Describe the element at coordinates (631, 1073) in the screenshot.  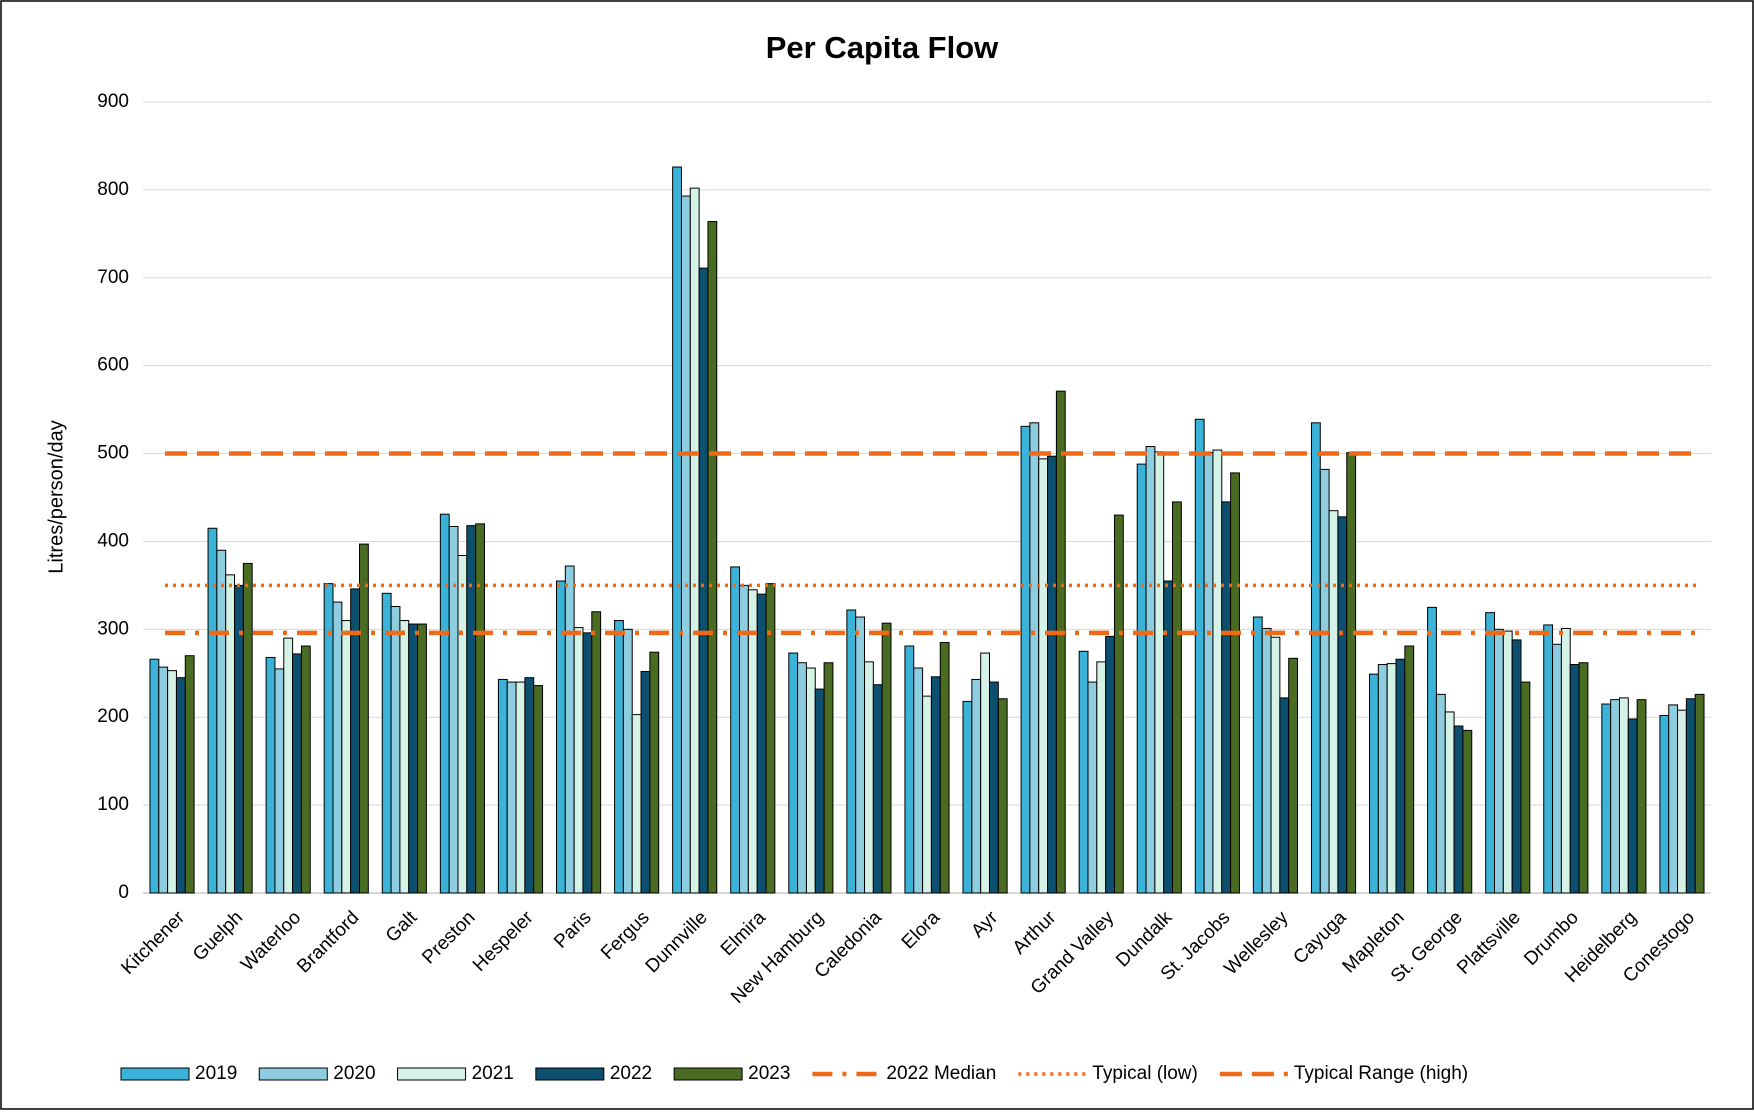
I see `legend-label: 2022` at that location.